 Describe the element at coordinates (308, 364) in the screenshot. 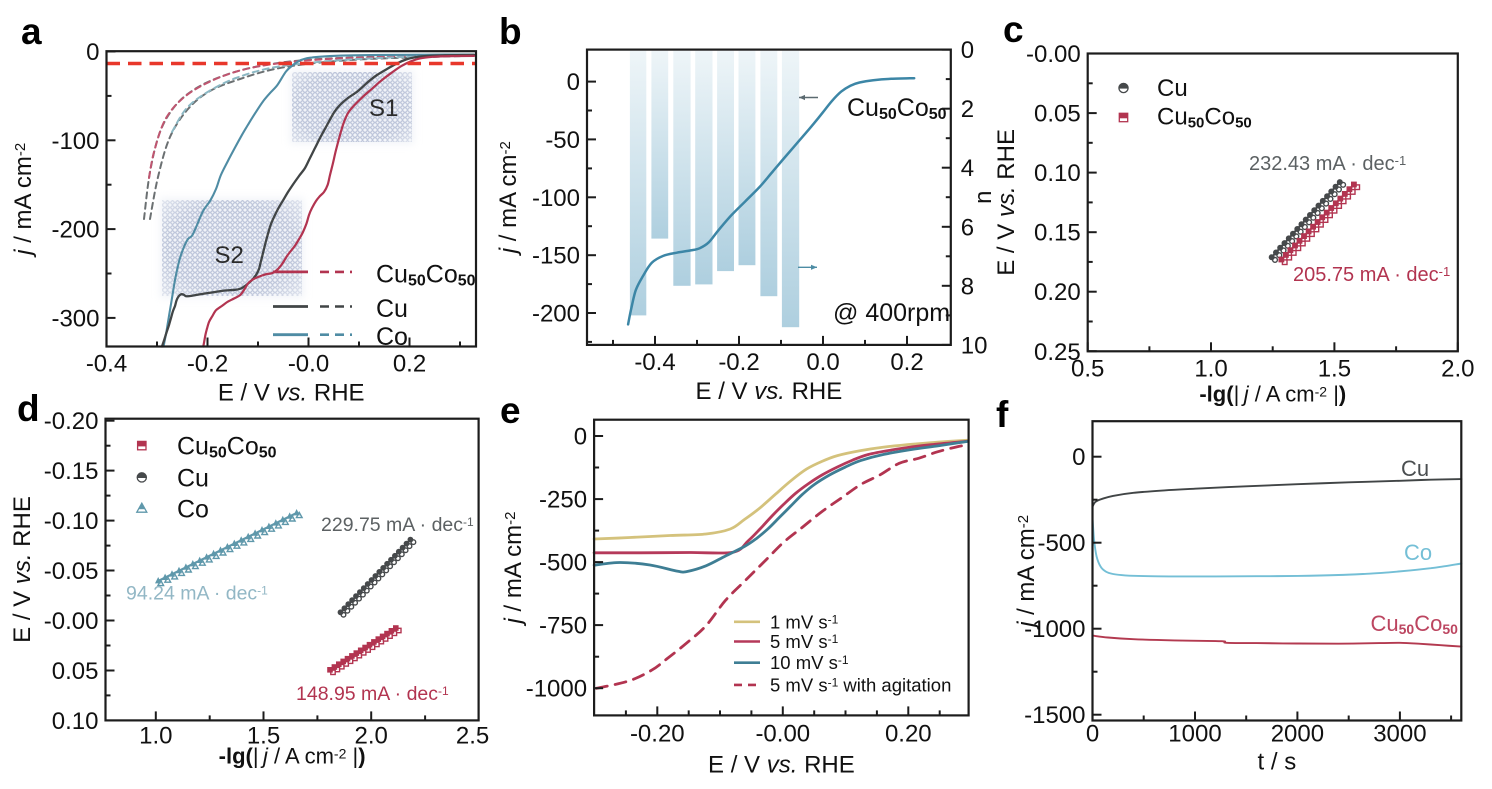

I see `svg-text: -0.0` at that location.